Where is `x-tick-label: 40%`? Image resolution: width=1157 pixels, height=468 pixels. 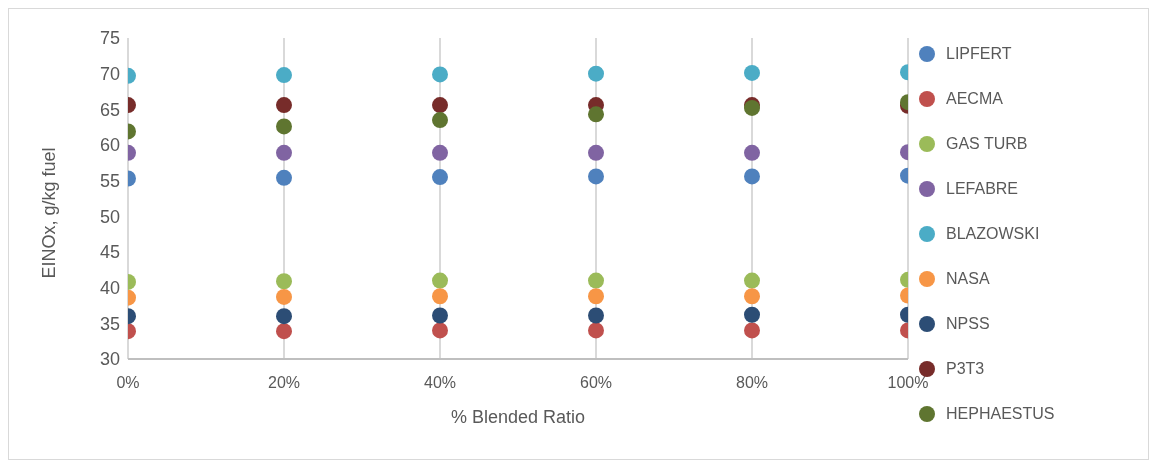
x-tick-label: 40% is located at coordinates (440, 383).